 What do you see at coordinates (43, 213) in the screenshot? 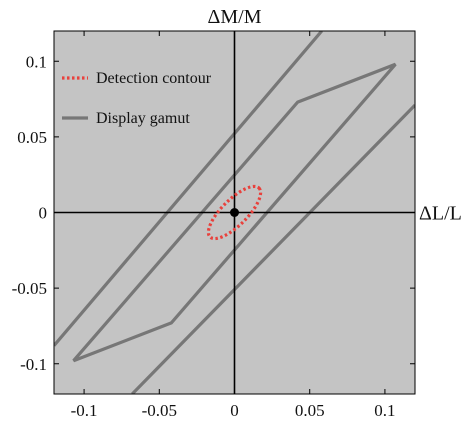
I see `y-tick-label: 0` at bounding box center [43, 213].